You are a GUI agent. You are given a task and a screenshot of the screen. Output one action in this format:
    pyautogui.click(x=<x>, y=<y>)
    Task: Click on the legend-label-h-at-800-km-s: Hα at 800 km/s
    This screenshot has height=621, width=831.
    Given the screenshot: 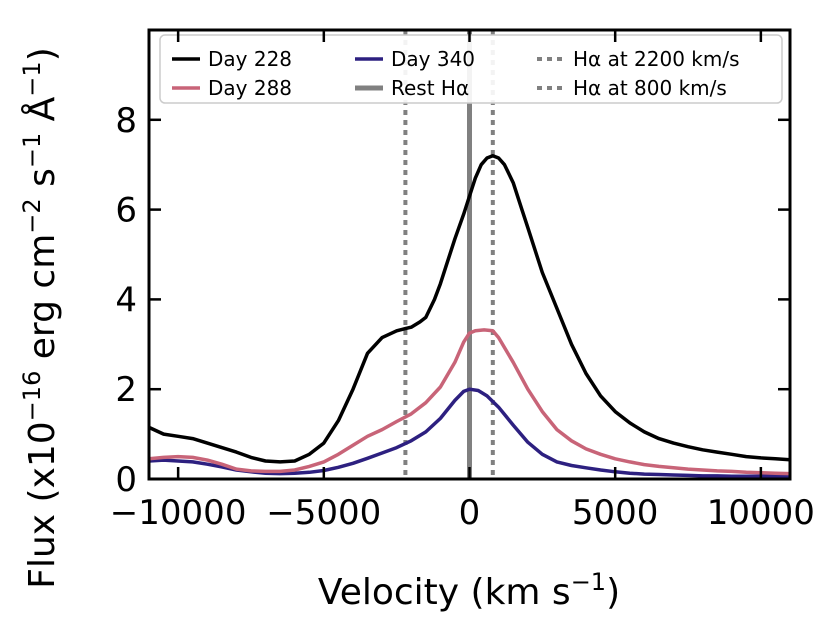 What is the action you would take?
    pyautogui.click(x=650, y=88)
    